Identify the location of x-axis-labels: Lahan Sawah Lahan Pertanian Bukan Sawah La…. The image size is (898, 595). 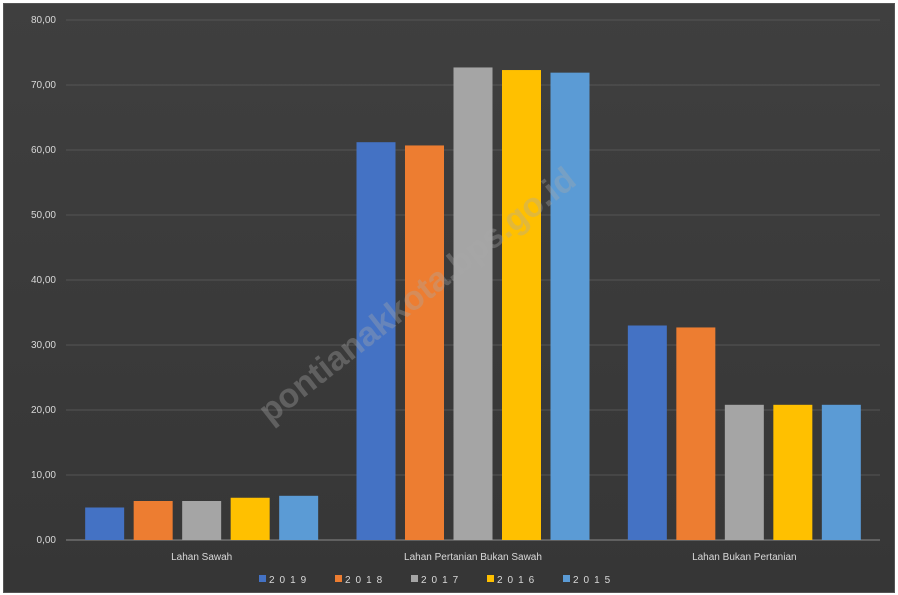
(484, 557).